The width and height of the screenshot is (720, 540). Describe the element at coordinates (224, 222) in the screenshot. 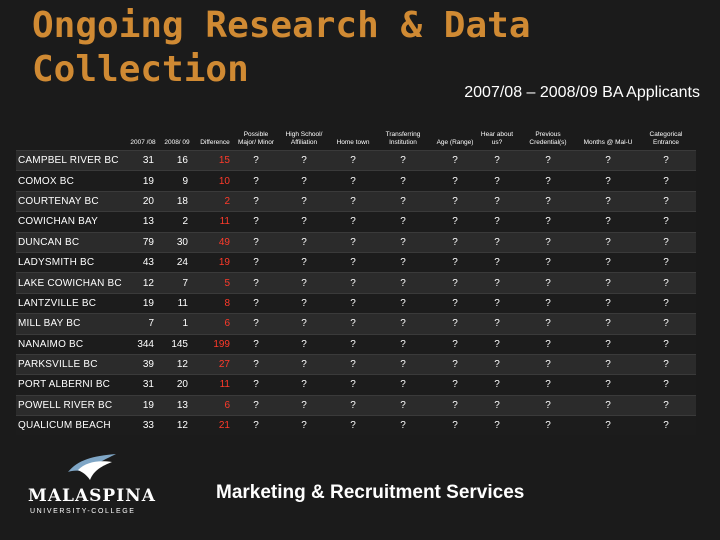

I see `difference-cell: 11` at that location.